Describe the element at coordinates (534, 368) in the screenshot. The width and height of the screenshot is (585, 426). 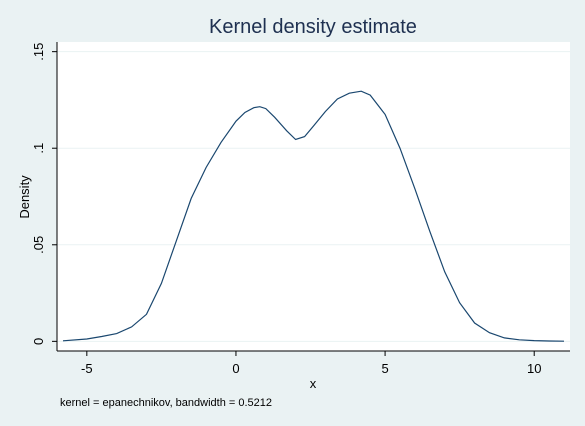
I see `x-tick-label-3: 10` at that location.